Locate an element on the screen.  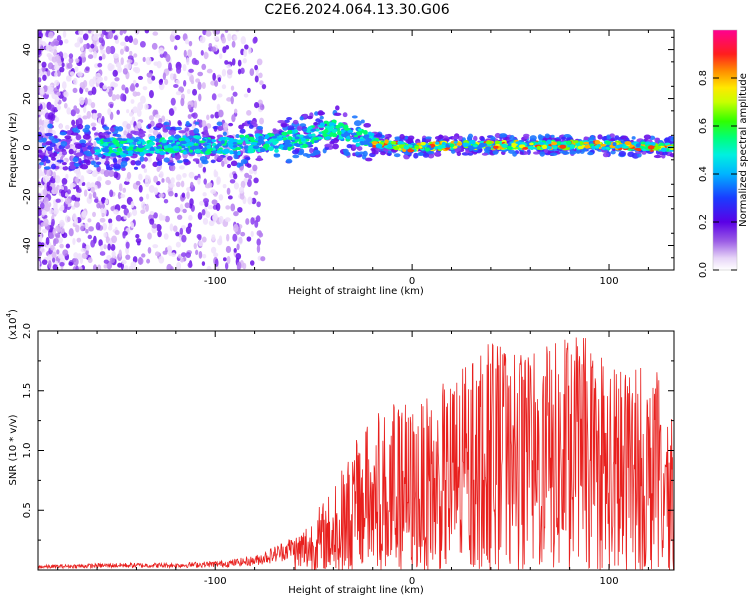
x-tick-label: -100 is located at coordinates (215, 581).